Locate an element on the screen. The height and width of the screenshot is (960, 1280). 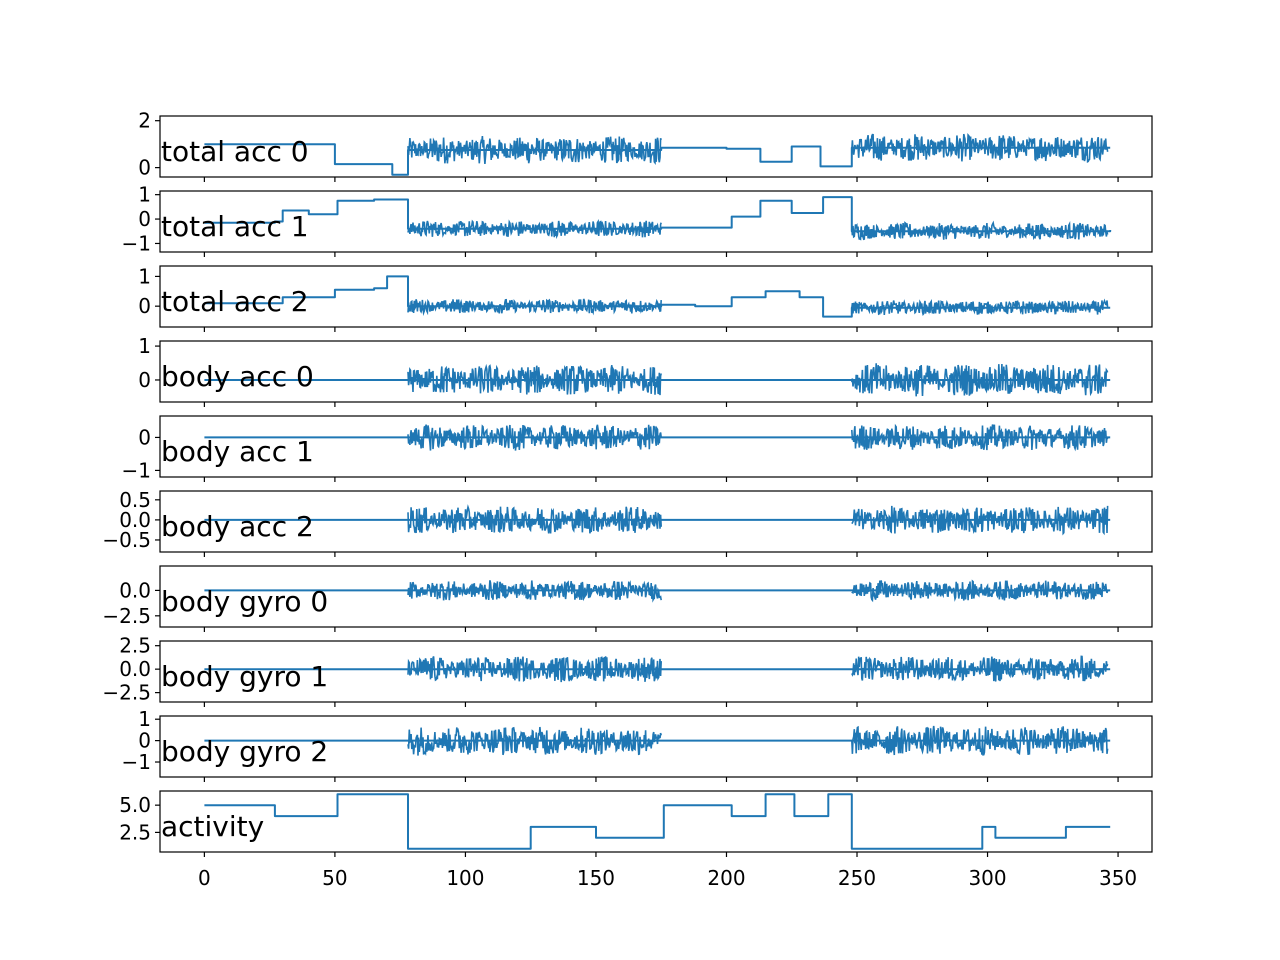
subplot-body-acc-2: −0.50.00.5 body acc 2 is located at coordinates (627, 522).